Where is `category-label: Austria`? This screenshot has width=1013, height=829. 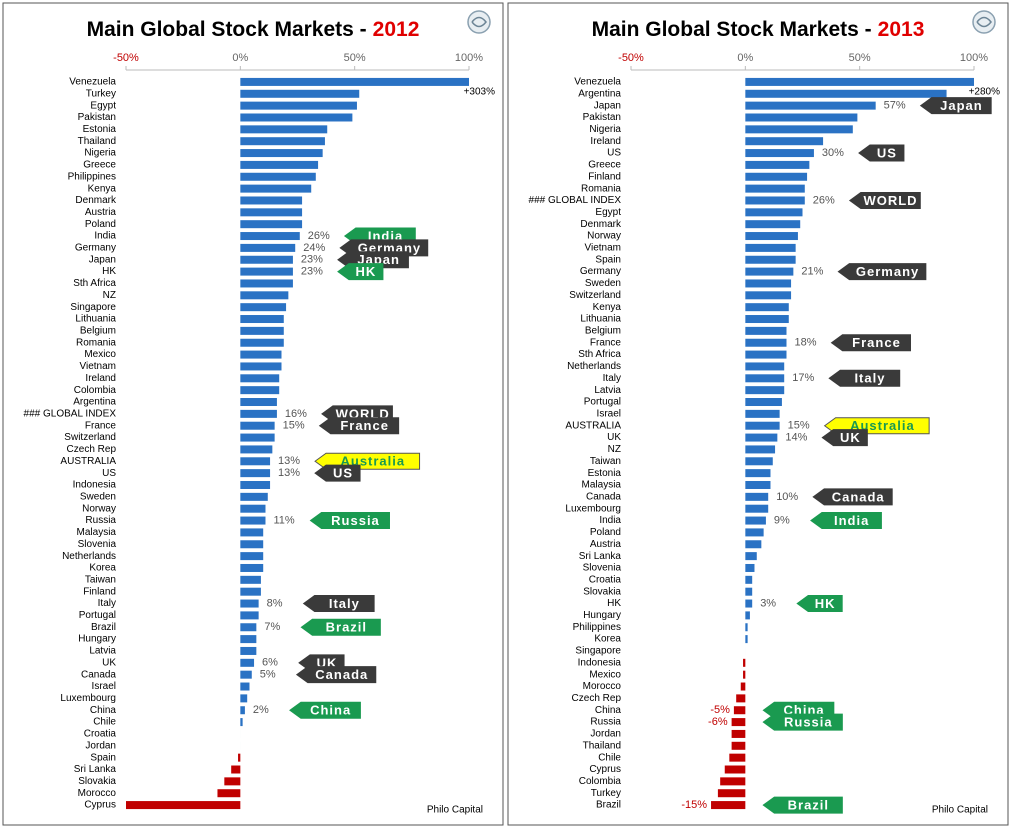 category-label: Austria is located at coordinates (101, 212).